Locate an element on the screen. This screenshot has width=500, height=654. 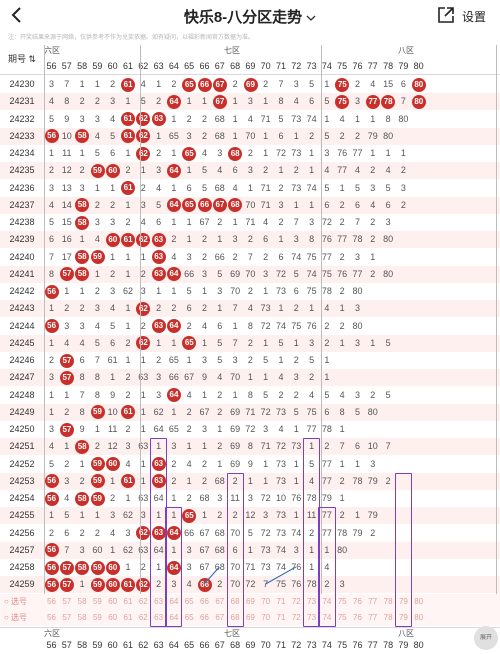
share-icon is located at coordinates (446, 15).